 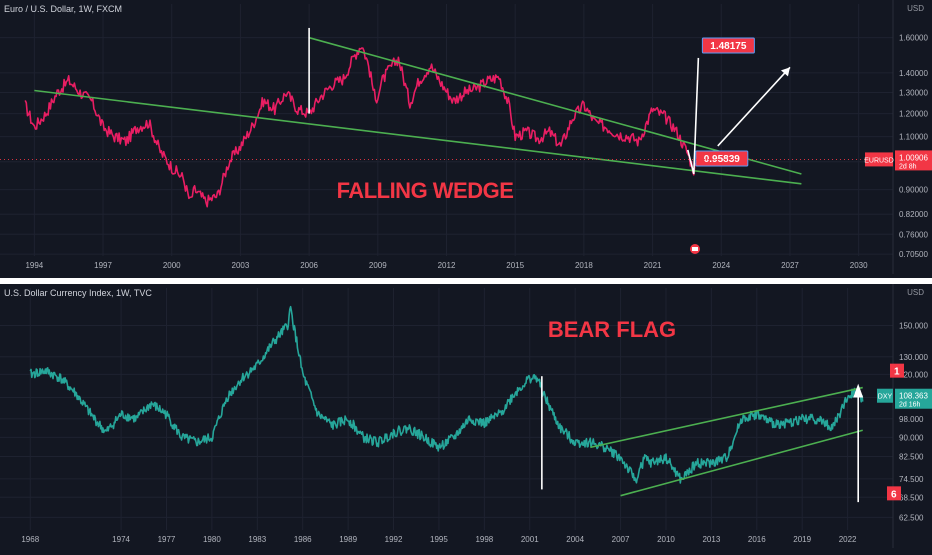 What do you see at coordinates (34, 265) in the screenshot?
I see `eurusd-x-tick-label: 1994` at bounding box center [34, 265].